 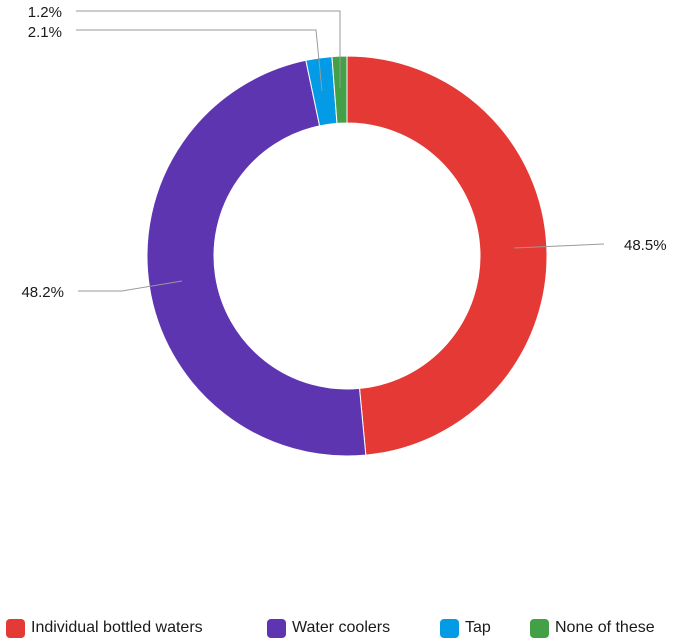 I want to click on legend-item-individual-bottled-waters: Individual bottled waters, so click(x=104, y=628).